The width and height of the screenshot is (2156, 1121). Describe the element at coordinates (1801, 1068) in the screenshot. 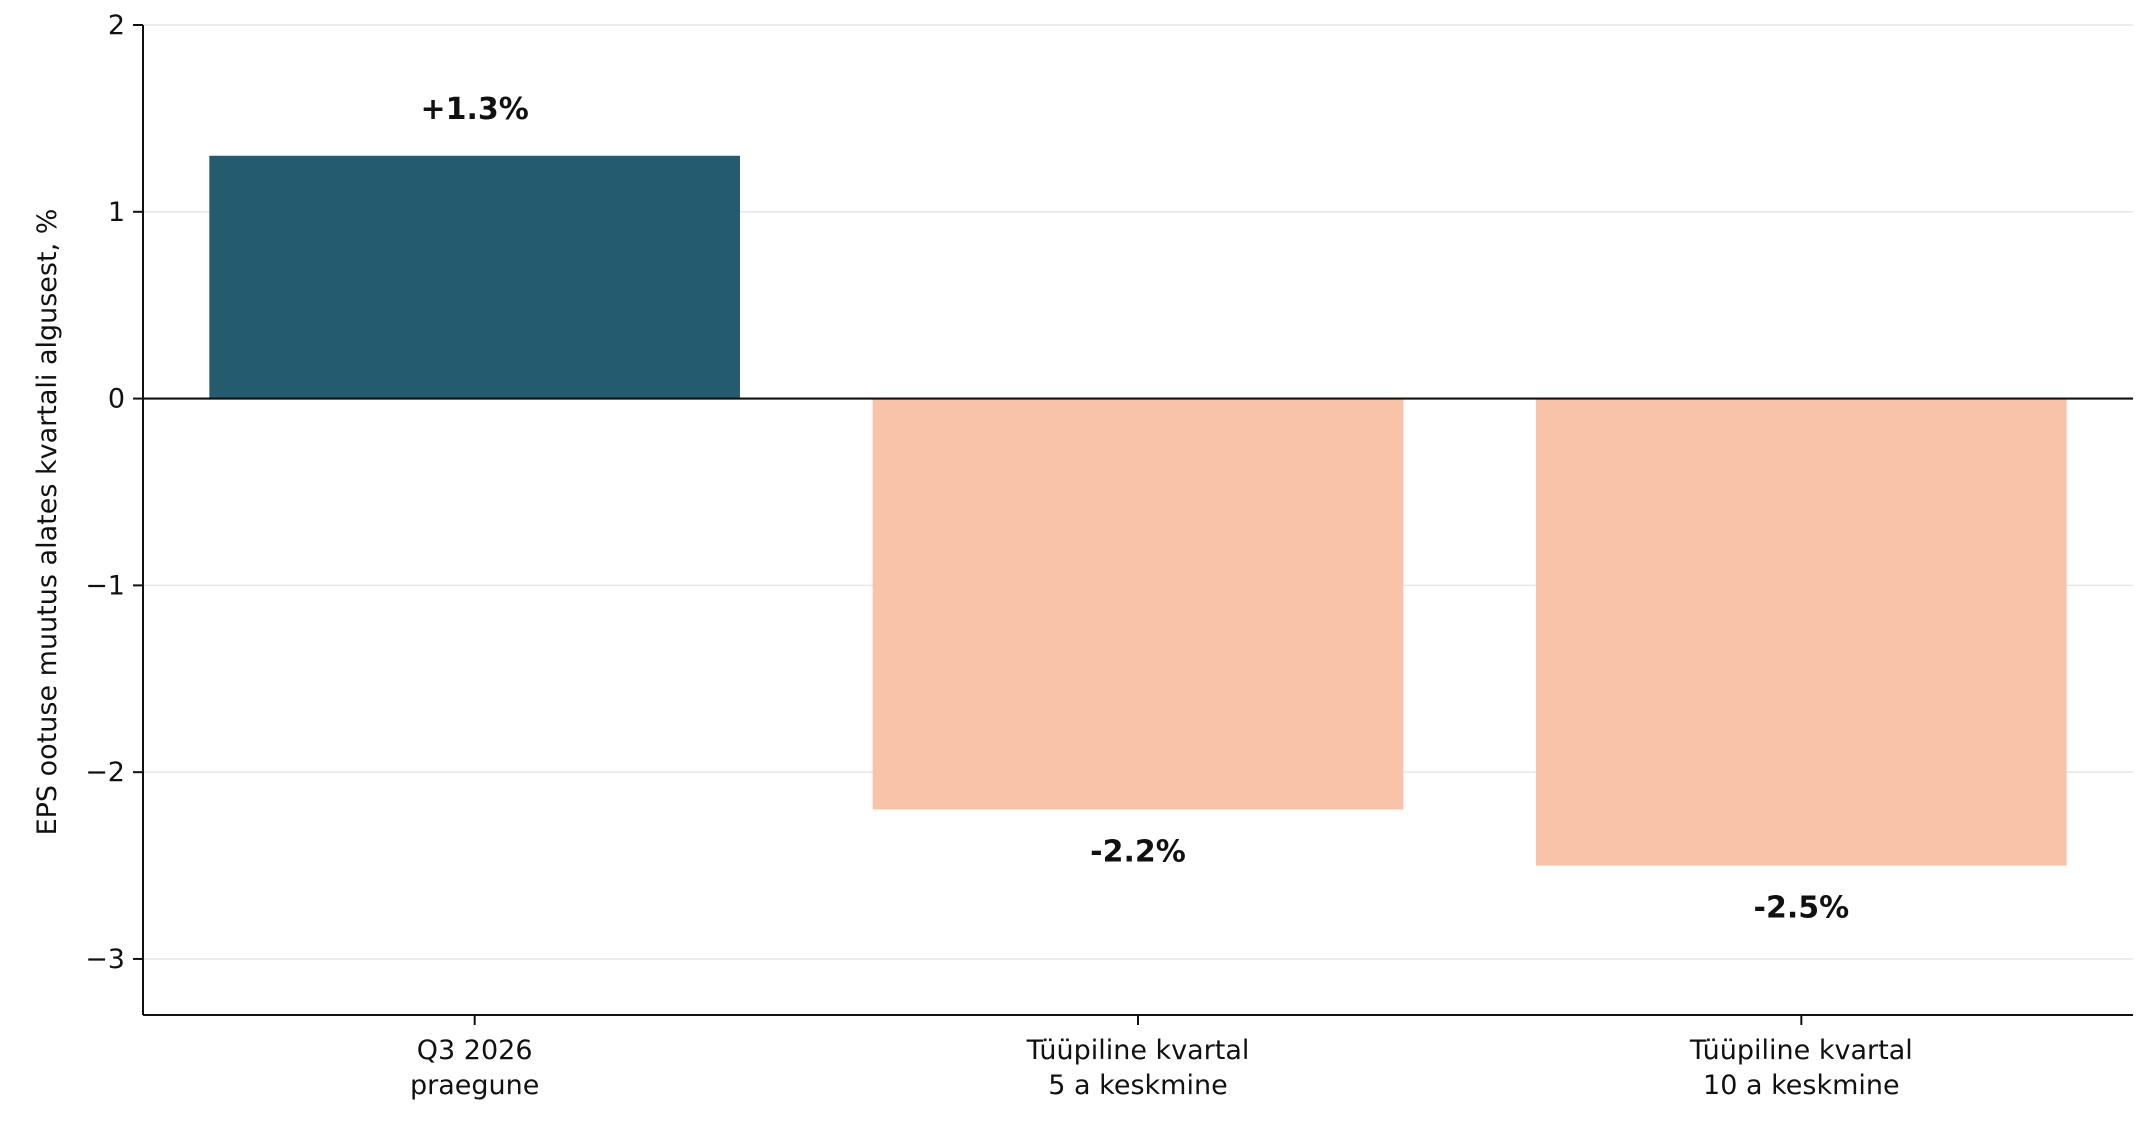

I see `x-tick-label-2: Tüüpiline kvartal 10 a keskmine` at that location.